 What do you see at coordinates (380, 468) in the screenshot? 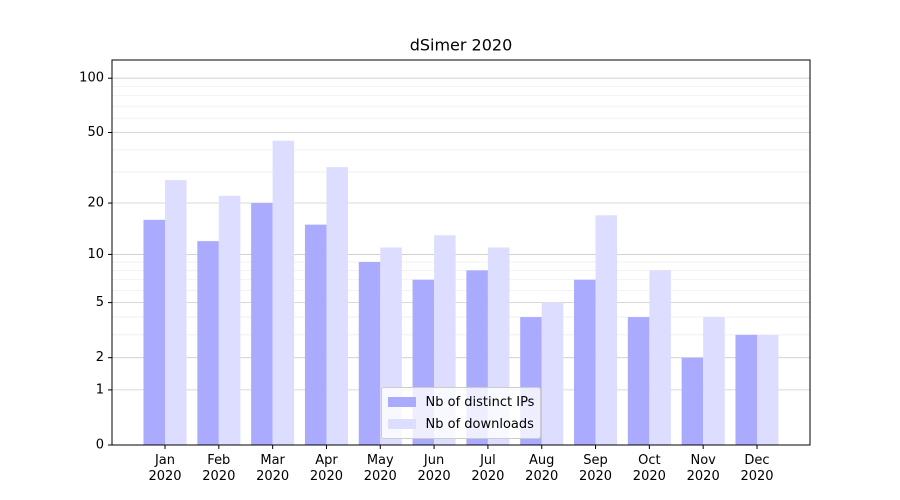
I see `x-tick-label: May 2020` at bounding box center [380, 468].